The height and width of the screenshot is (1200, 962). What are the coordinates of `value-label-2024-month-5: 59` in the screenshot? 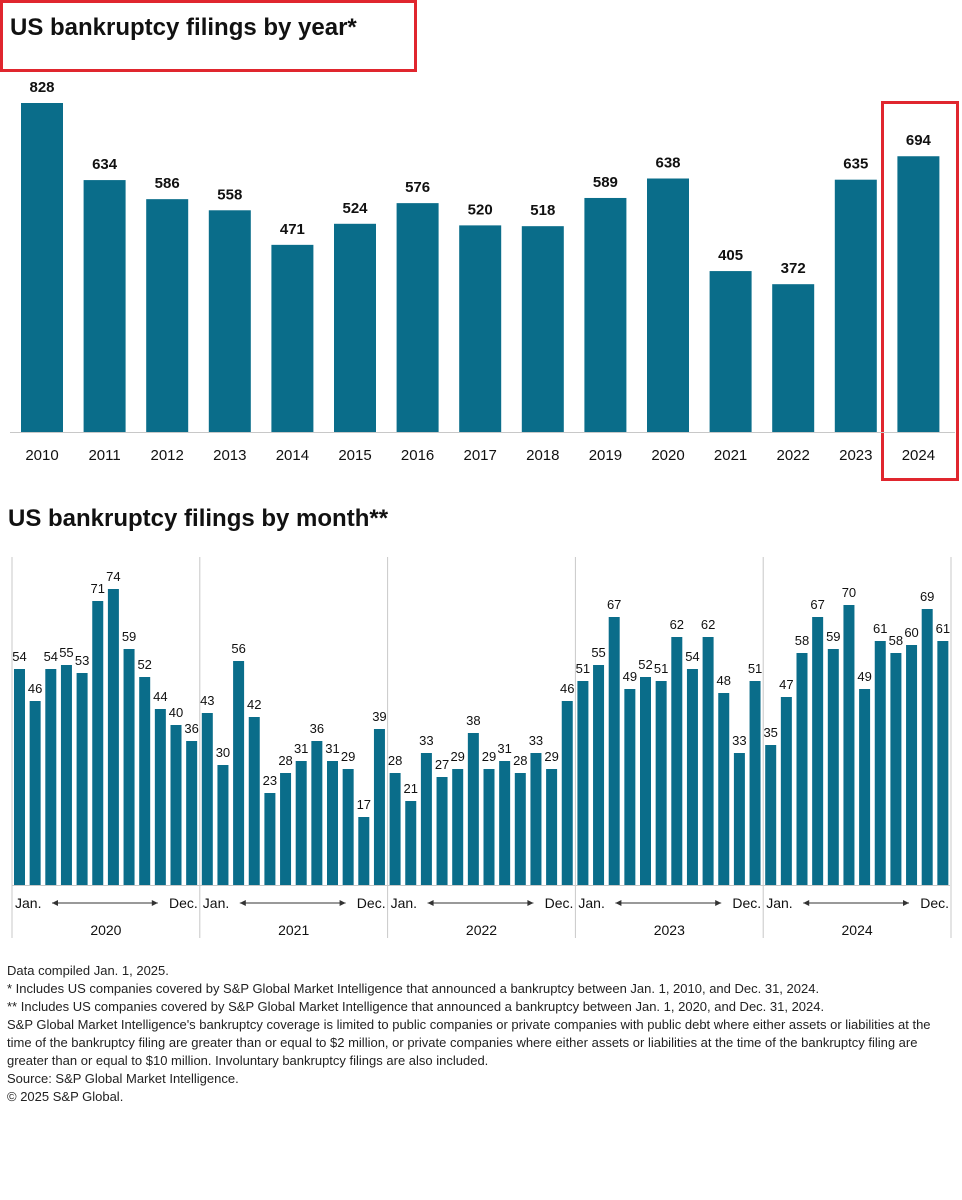 It's located at (833, 636).